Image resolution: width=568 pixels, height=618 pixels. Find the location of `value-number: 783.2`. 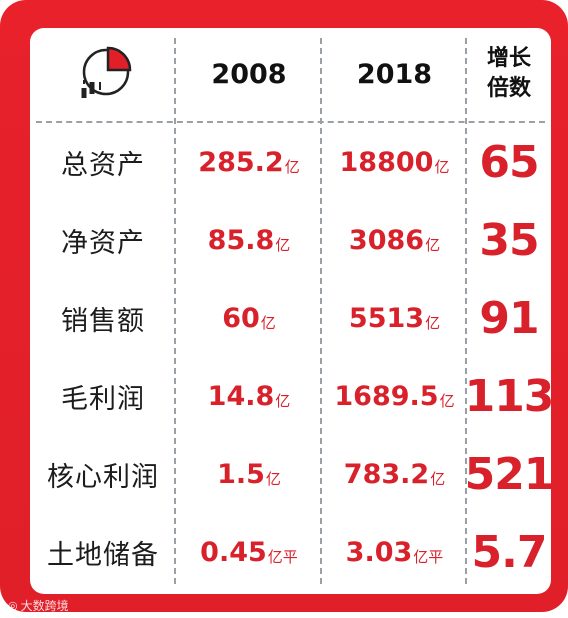

value-number: 783.2 is located at coordinates (386, 474).